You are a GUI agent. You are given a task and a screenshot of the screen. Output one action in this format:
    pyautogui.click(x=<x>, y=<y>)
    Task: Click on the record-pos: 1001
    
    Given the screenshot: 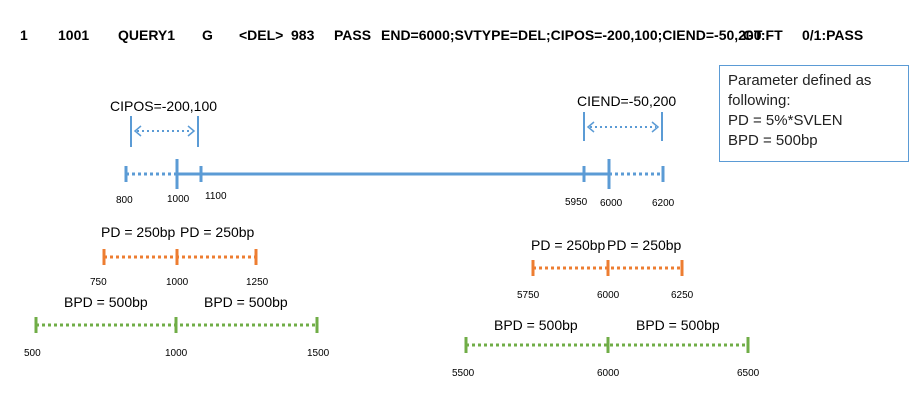 What is the action you would take?
    pyautogui.click(x=73, y=35)
    